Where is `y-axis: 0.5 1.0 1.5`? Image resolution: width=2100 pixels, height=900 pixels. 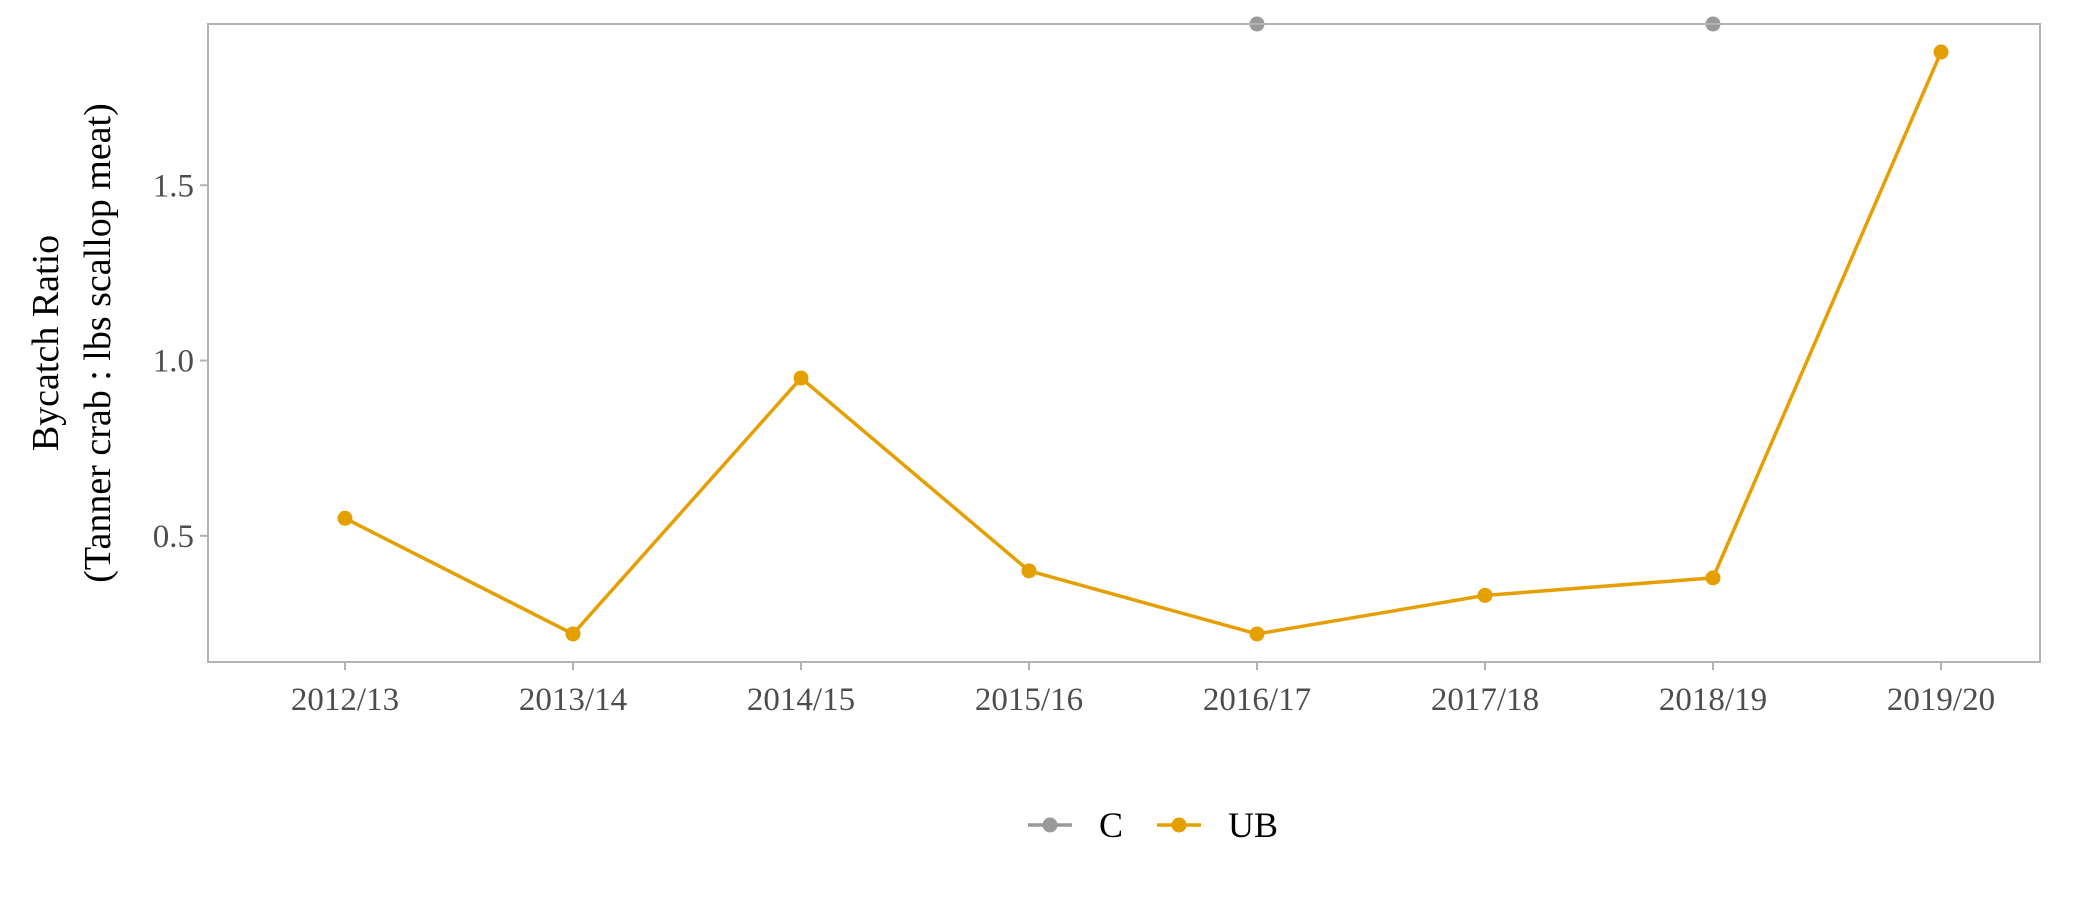 y-axis: 0.5 1.0 1.5 is located at coordinates (180, 361).